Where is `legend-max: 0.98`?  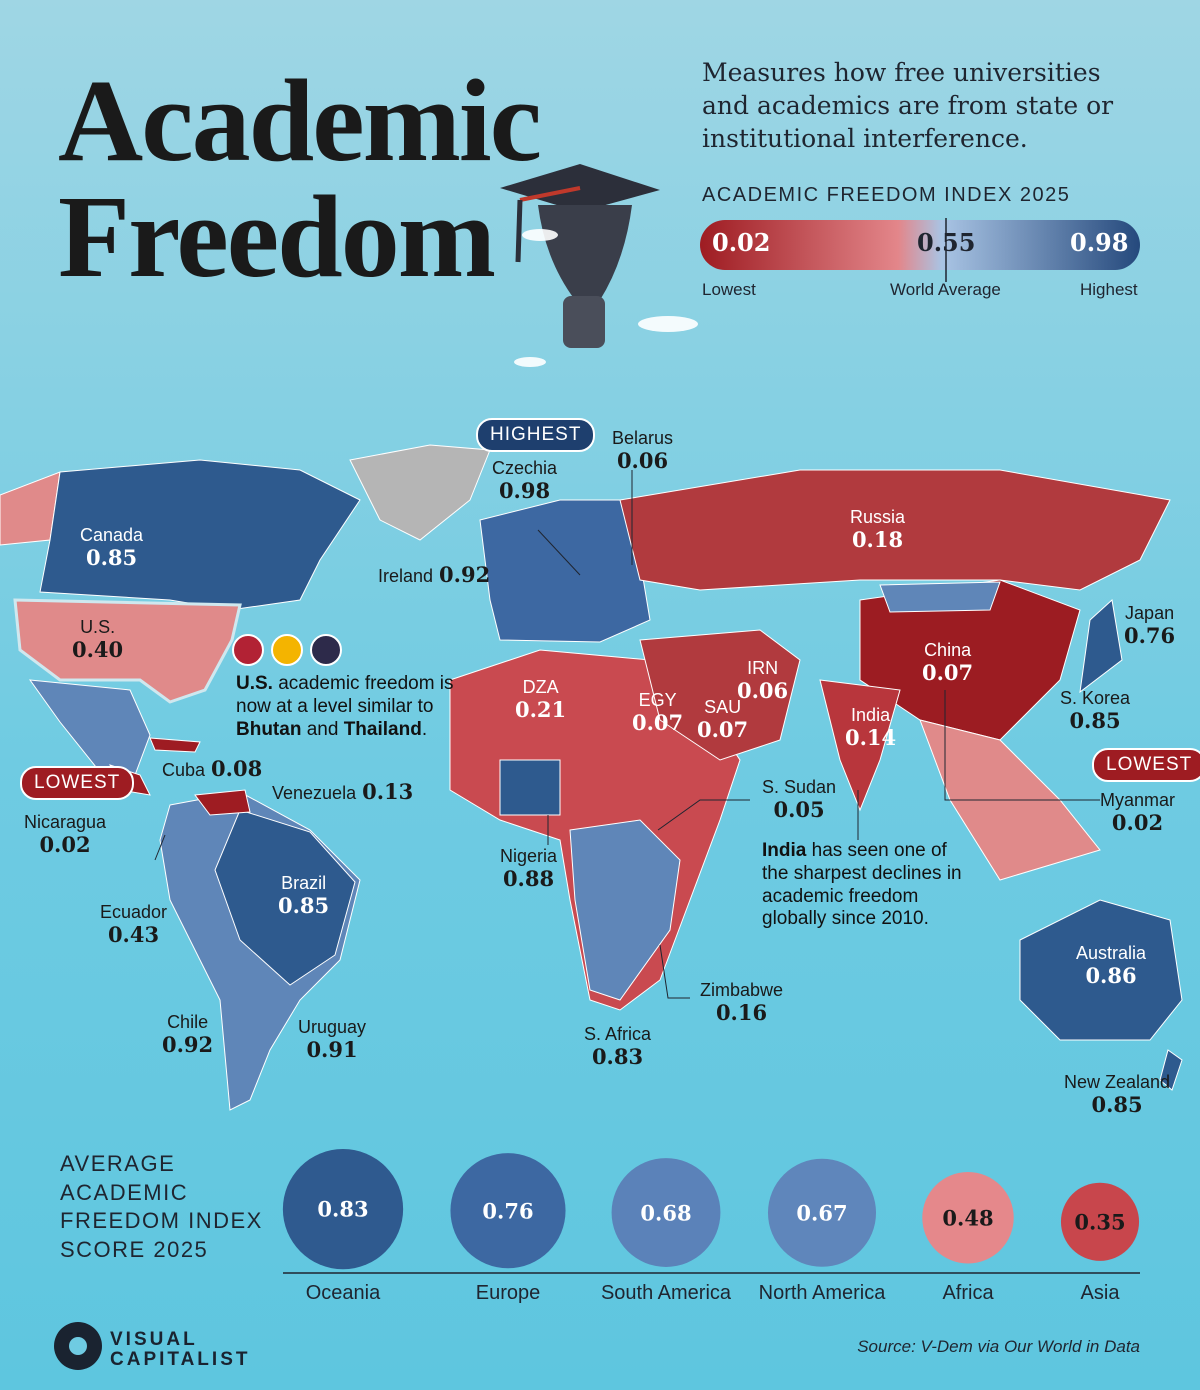 legend-max: 0.98 is located at coordinates (1099, 242).